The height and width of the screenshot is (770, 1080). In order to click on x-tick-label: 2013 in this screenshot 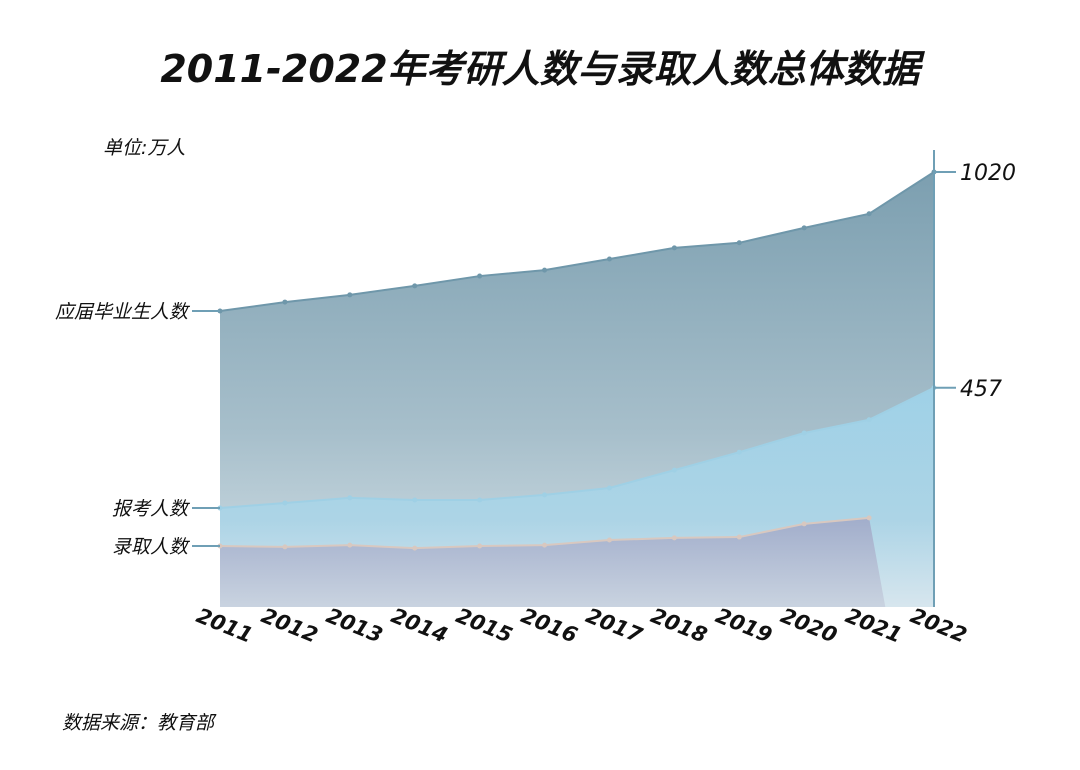, I will do `click(354, 625)`.